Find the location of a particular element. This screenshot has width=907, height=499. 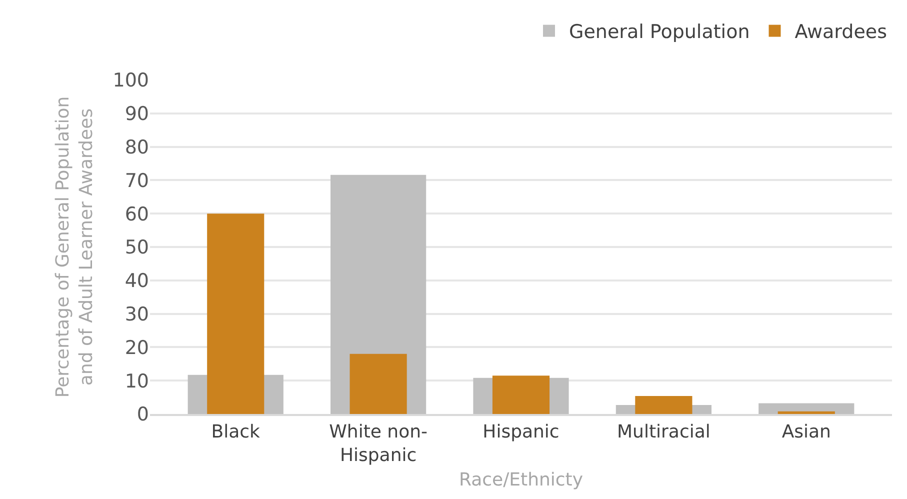

y-tick-label: 90 is located at coordinates (136, 114).